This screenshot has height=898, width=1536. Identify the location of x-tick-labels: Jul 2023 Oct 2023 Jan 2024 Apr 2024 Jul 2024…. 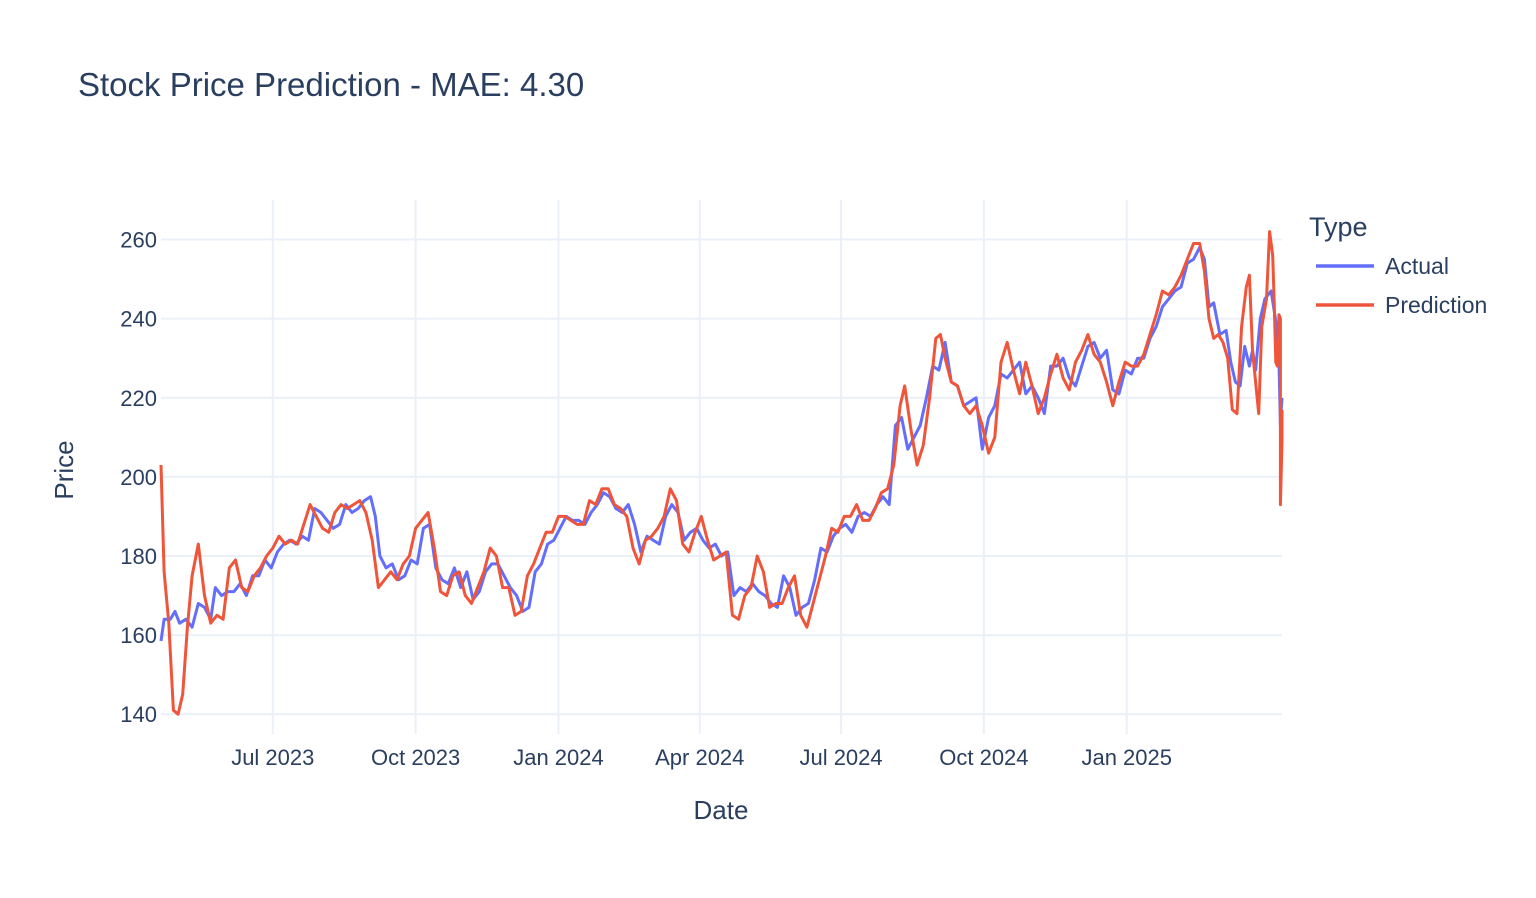
(701, 757).